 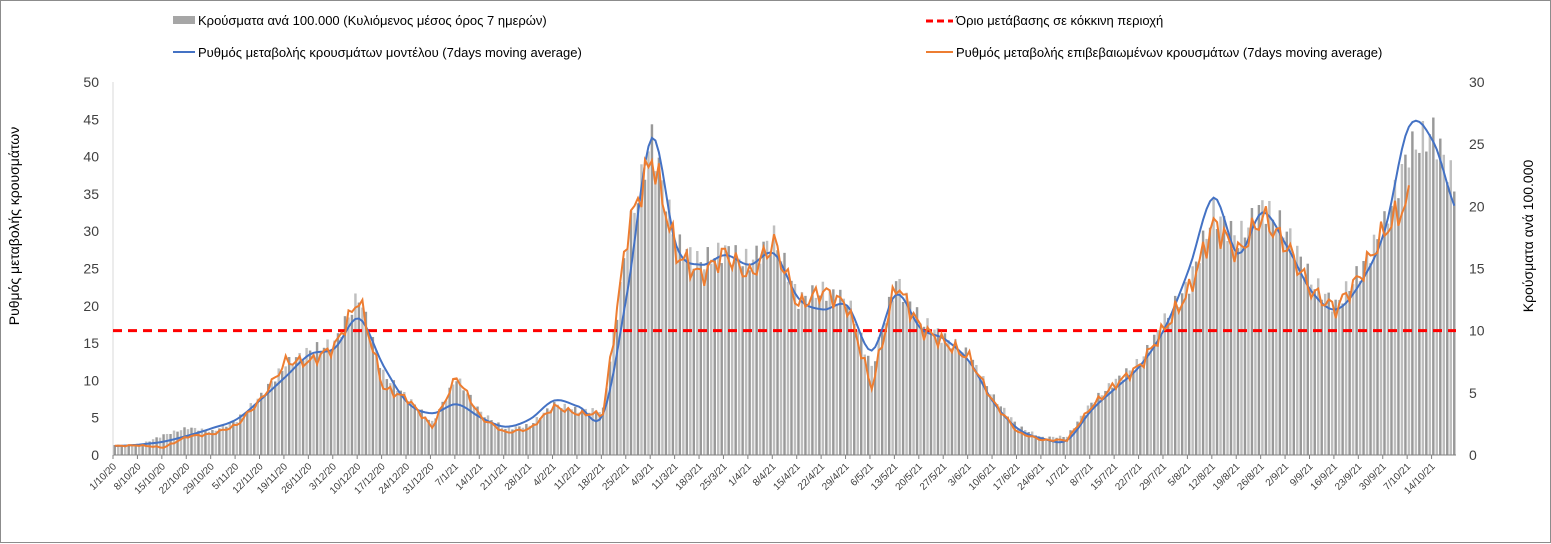 I want to click on y-right-tick-label: 30, so click(x=1477, y=82).